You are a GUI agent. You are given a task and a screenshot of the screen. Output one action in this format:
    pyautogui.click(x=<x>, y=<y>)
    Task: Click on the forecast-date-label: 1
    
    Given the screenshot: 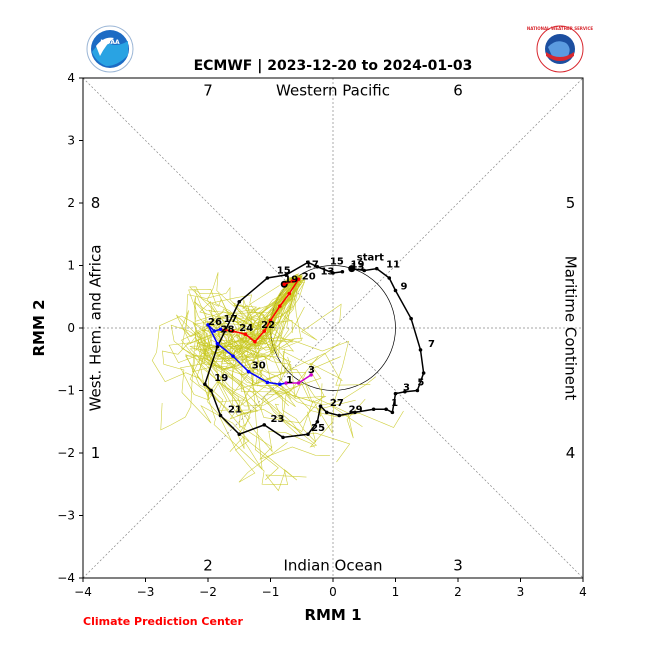 What is the action you would take?
    pyautogui.click(x=289, y=380)
    